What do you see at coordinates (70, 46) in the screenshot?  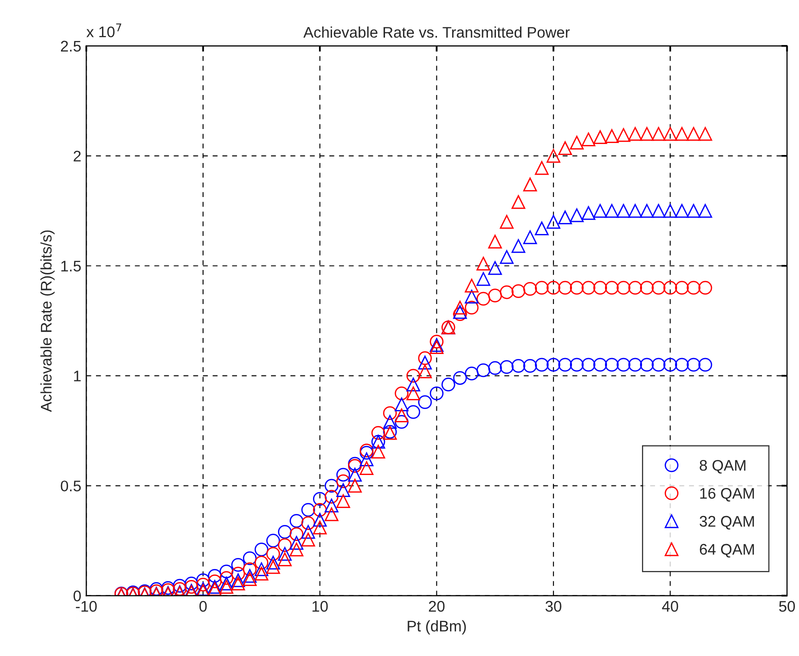 I see `y-tick-label: 2.5` at bounding box center [70, 46].